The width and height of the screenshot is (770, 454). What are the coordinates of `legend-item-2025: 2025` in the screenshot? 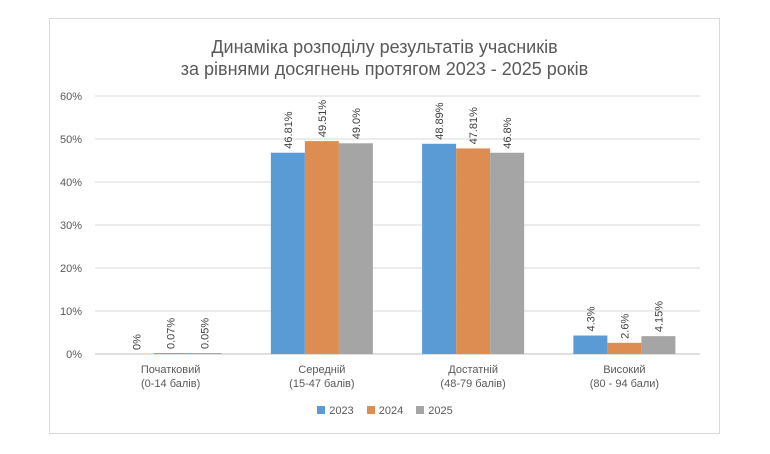 It's located at (434, 411).